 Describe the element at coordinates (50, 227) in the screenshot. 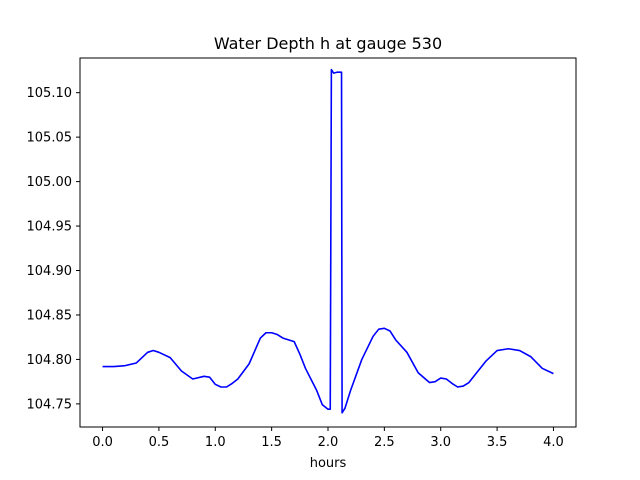

I see `y-tick-label: 104.95` at that location.